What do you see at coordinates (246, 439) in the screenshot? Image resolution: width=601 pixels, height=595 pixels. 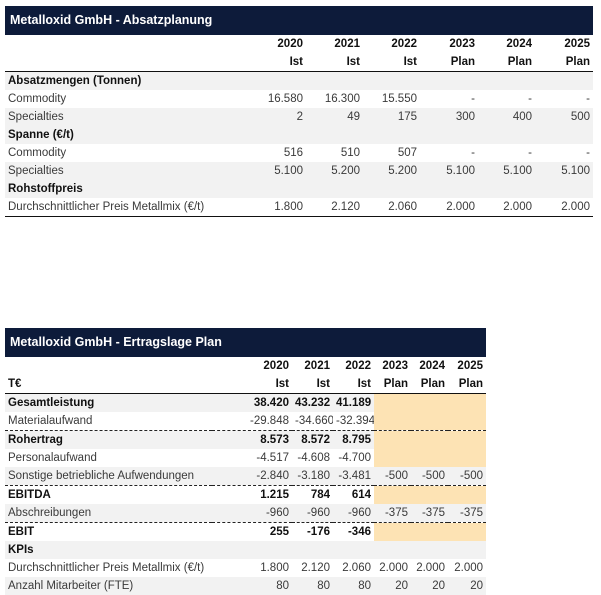 I see `table-row-rohertrag: Rohertrag 8.573 8.572 8.795` at bounding box center [246, 439].